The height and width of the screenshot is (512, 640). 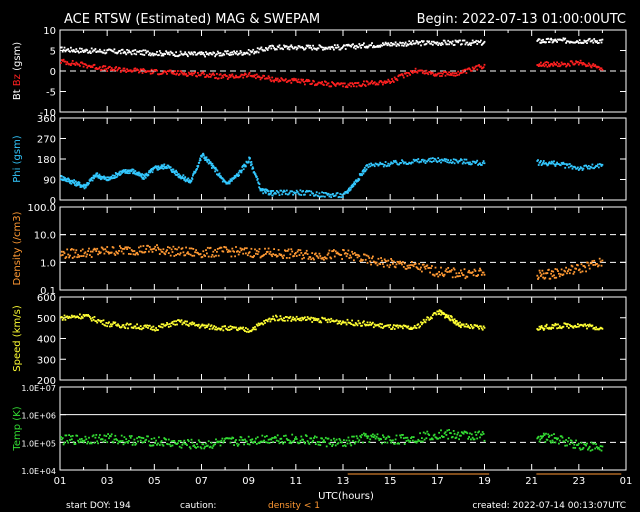 I want to click on x-tick-label: 13, so click(x=343, y=481).